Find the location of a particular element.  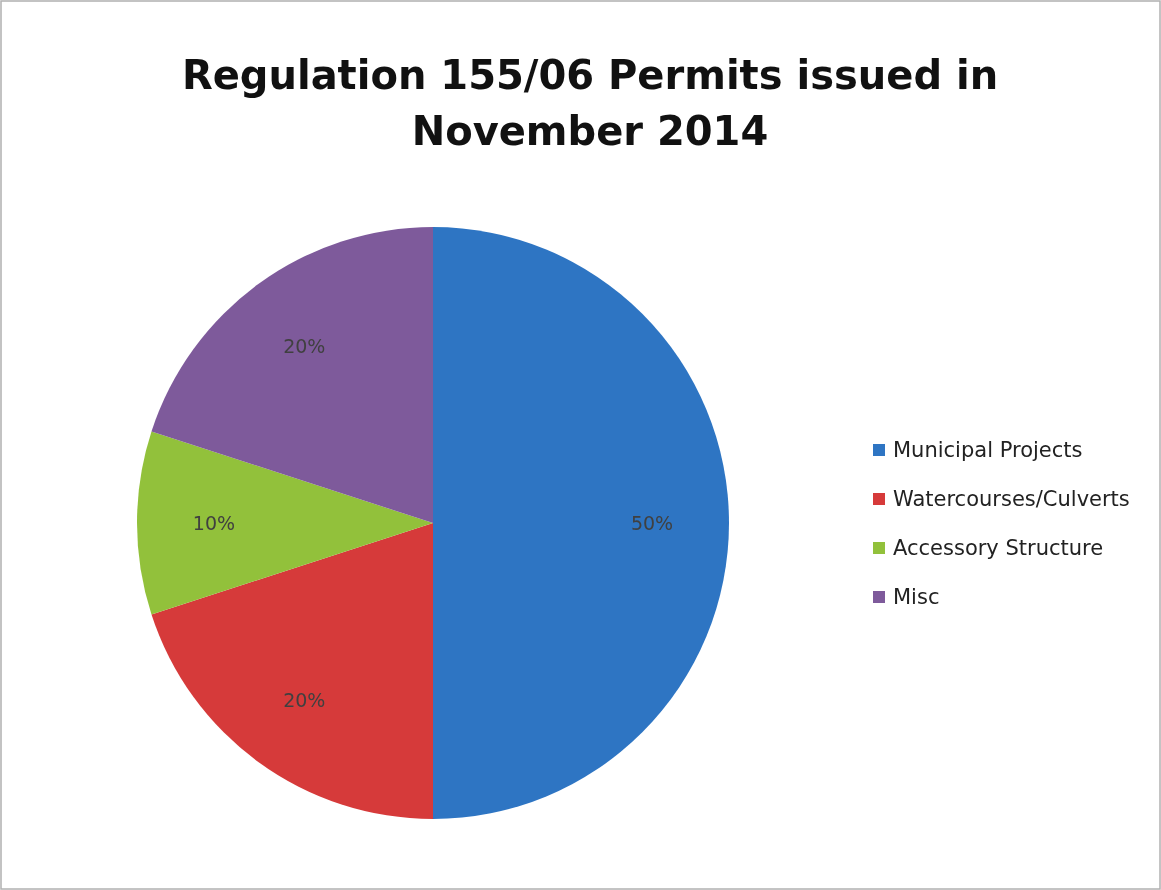

pie-slice is located at coordinates (285, 523).